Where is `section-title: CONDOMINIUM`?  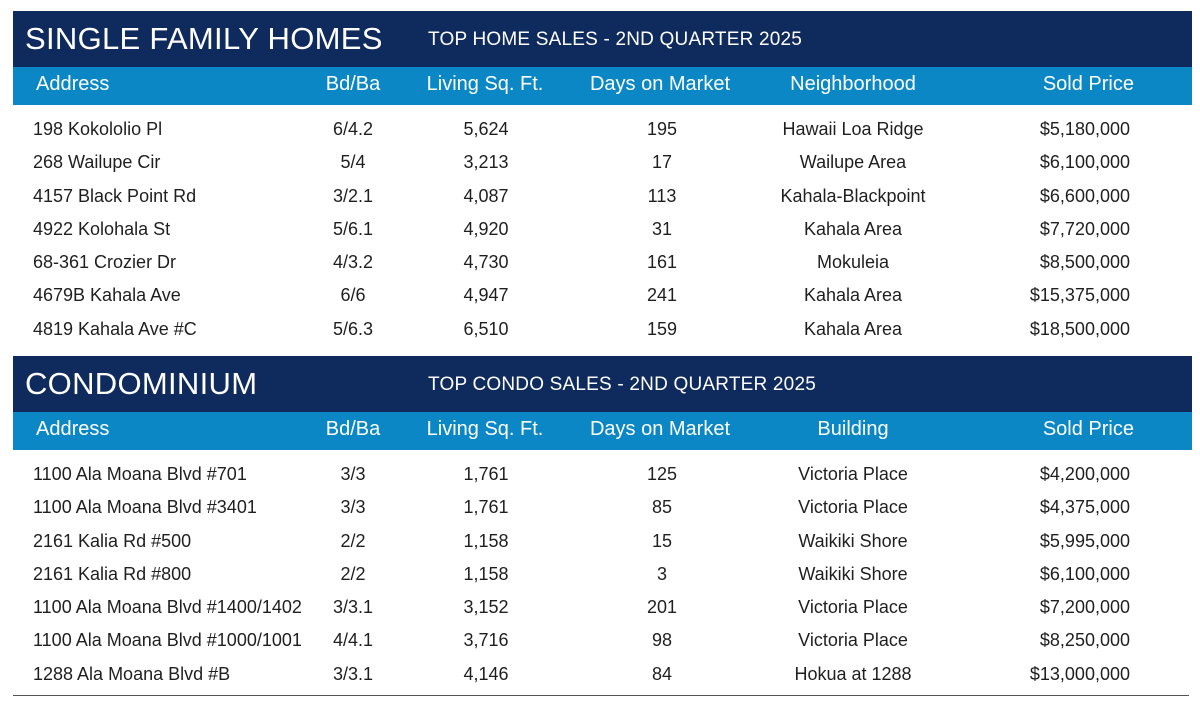 section-title: CONDOMINIUM is located at coordinates (141, 383).